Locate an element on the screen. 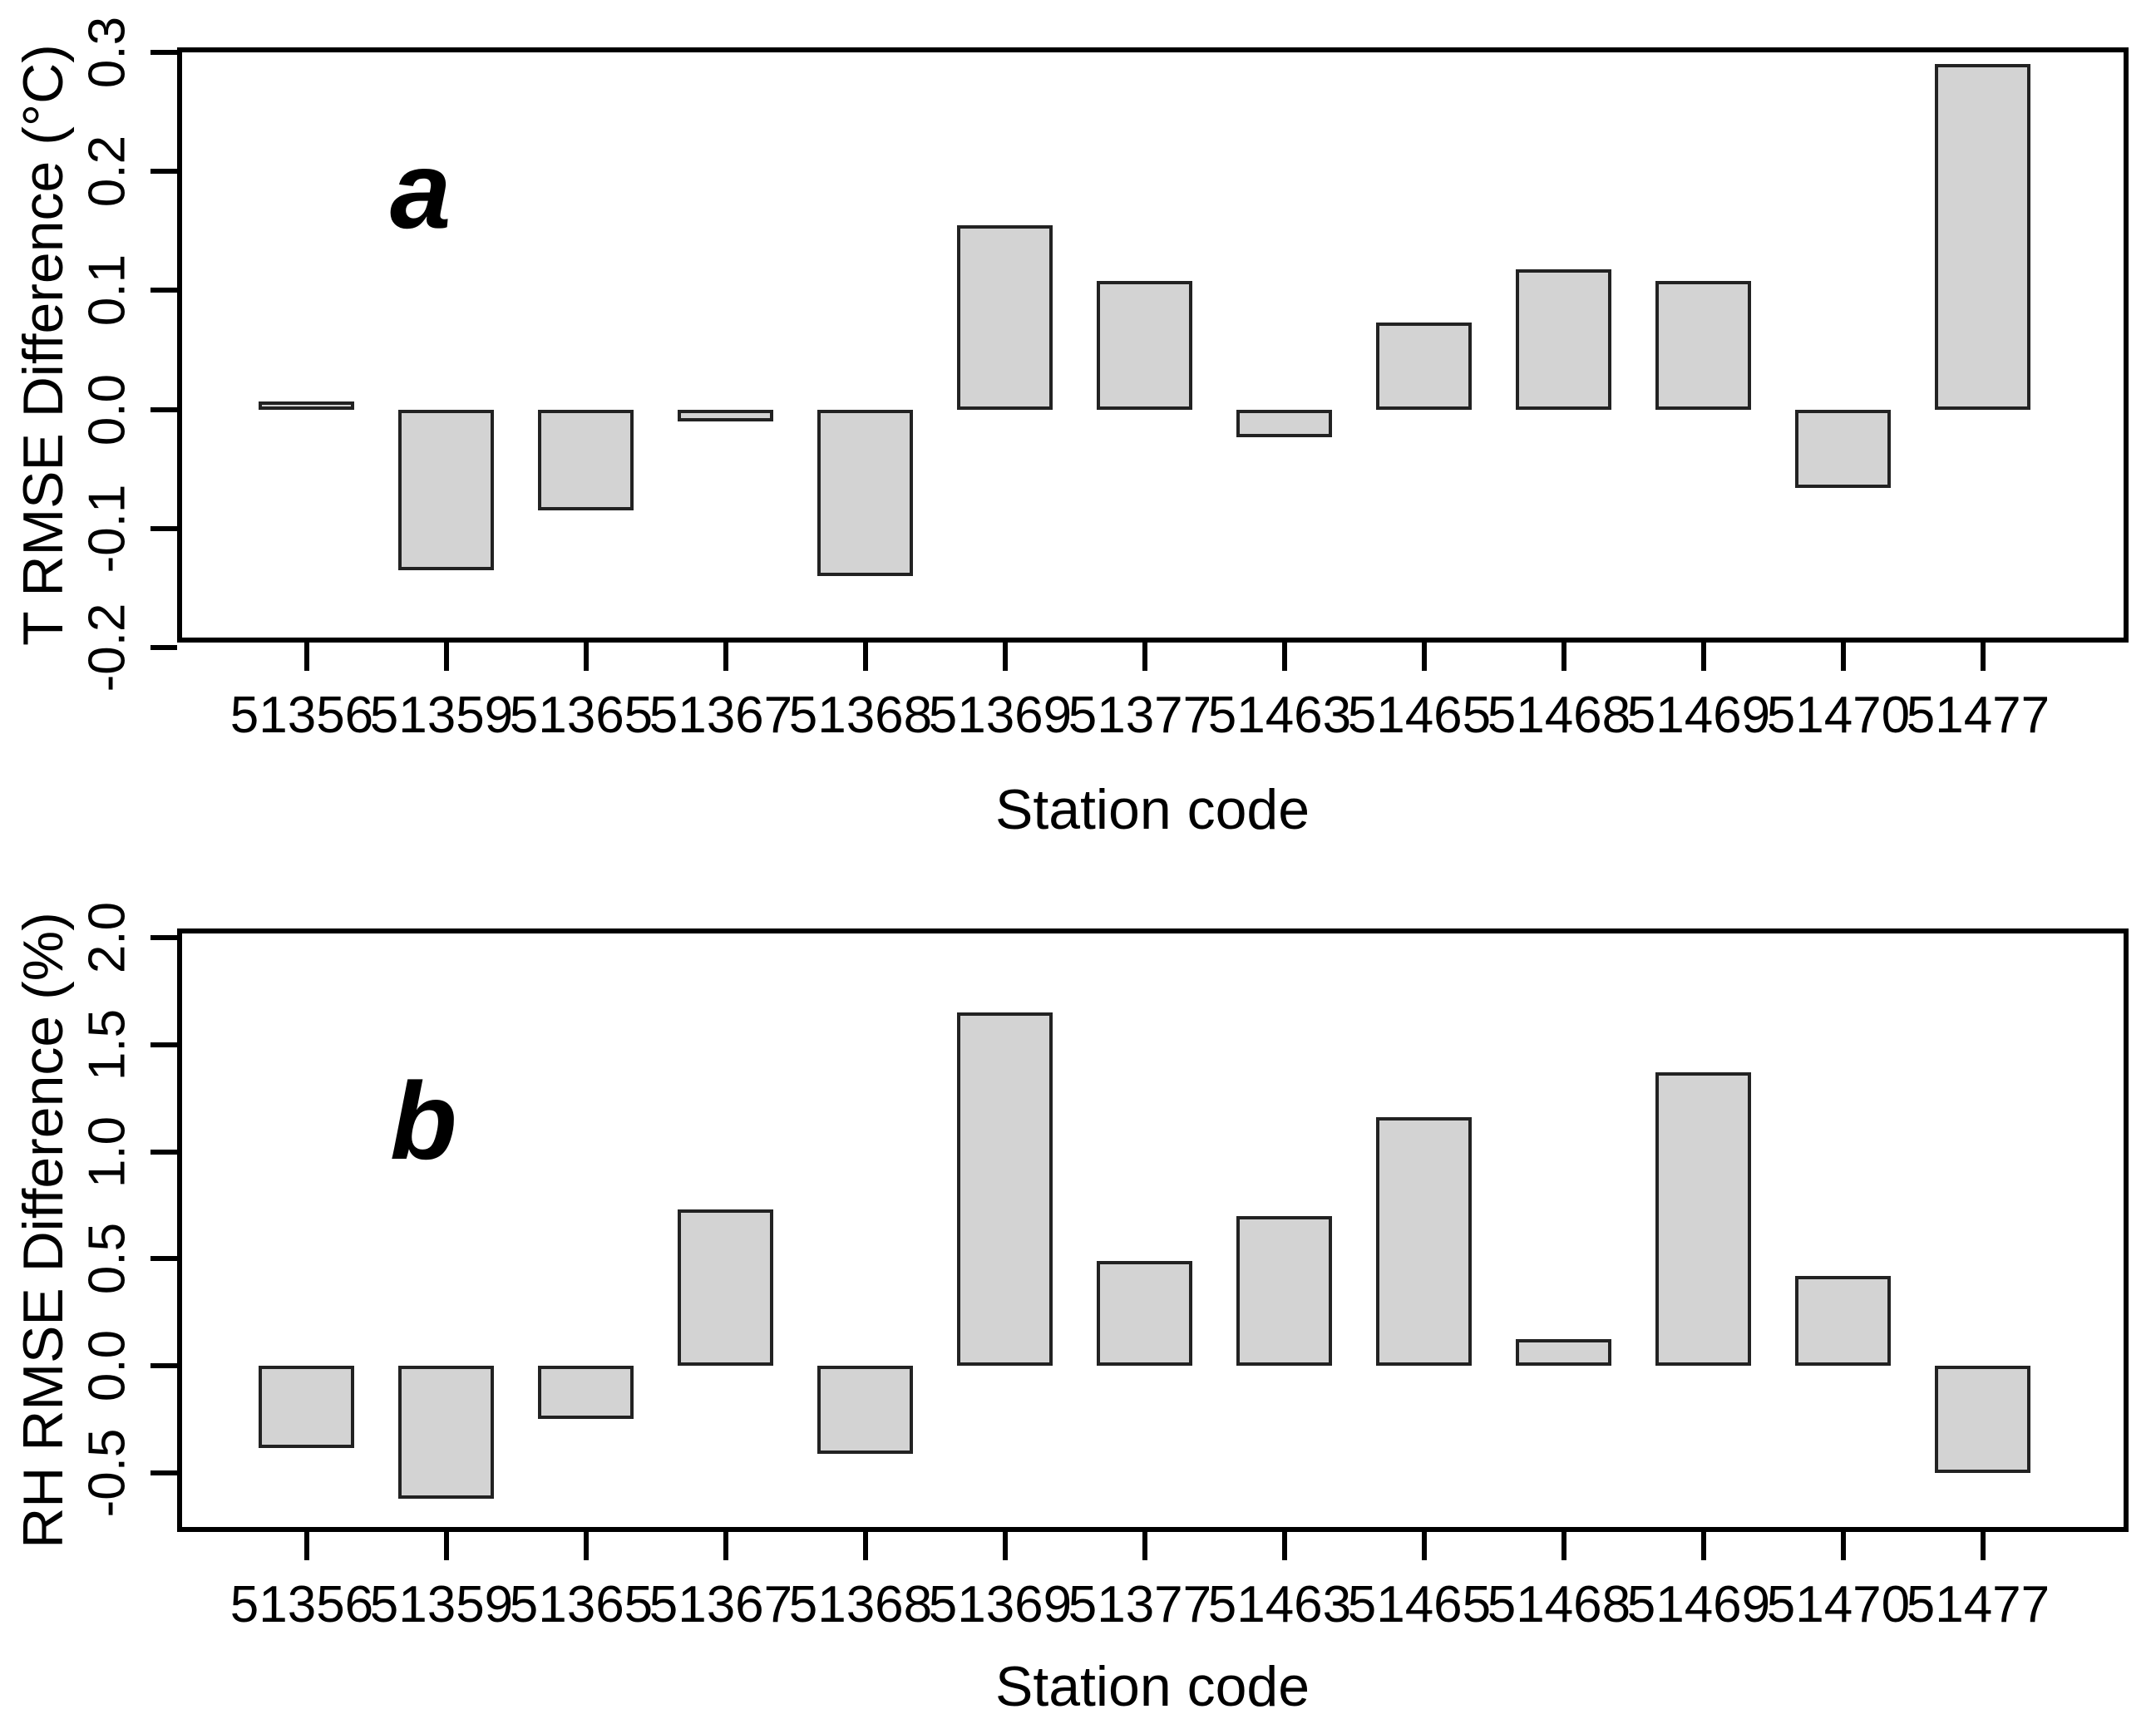  x-tick-label-51477: 51477 is located at coordinates (1978, 1604).